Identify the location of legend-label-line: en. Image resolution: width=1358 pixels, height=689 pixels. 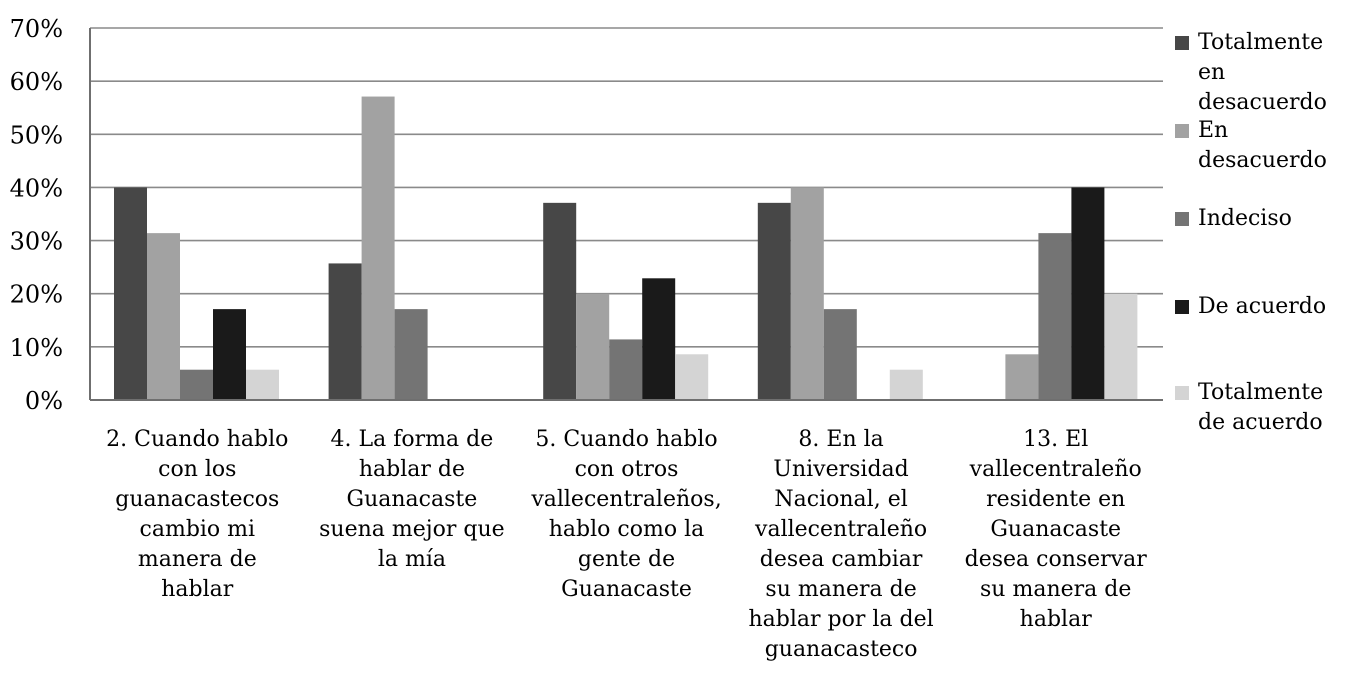
(1211, 72).